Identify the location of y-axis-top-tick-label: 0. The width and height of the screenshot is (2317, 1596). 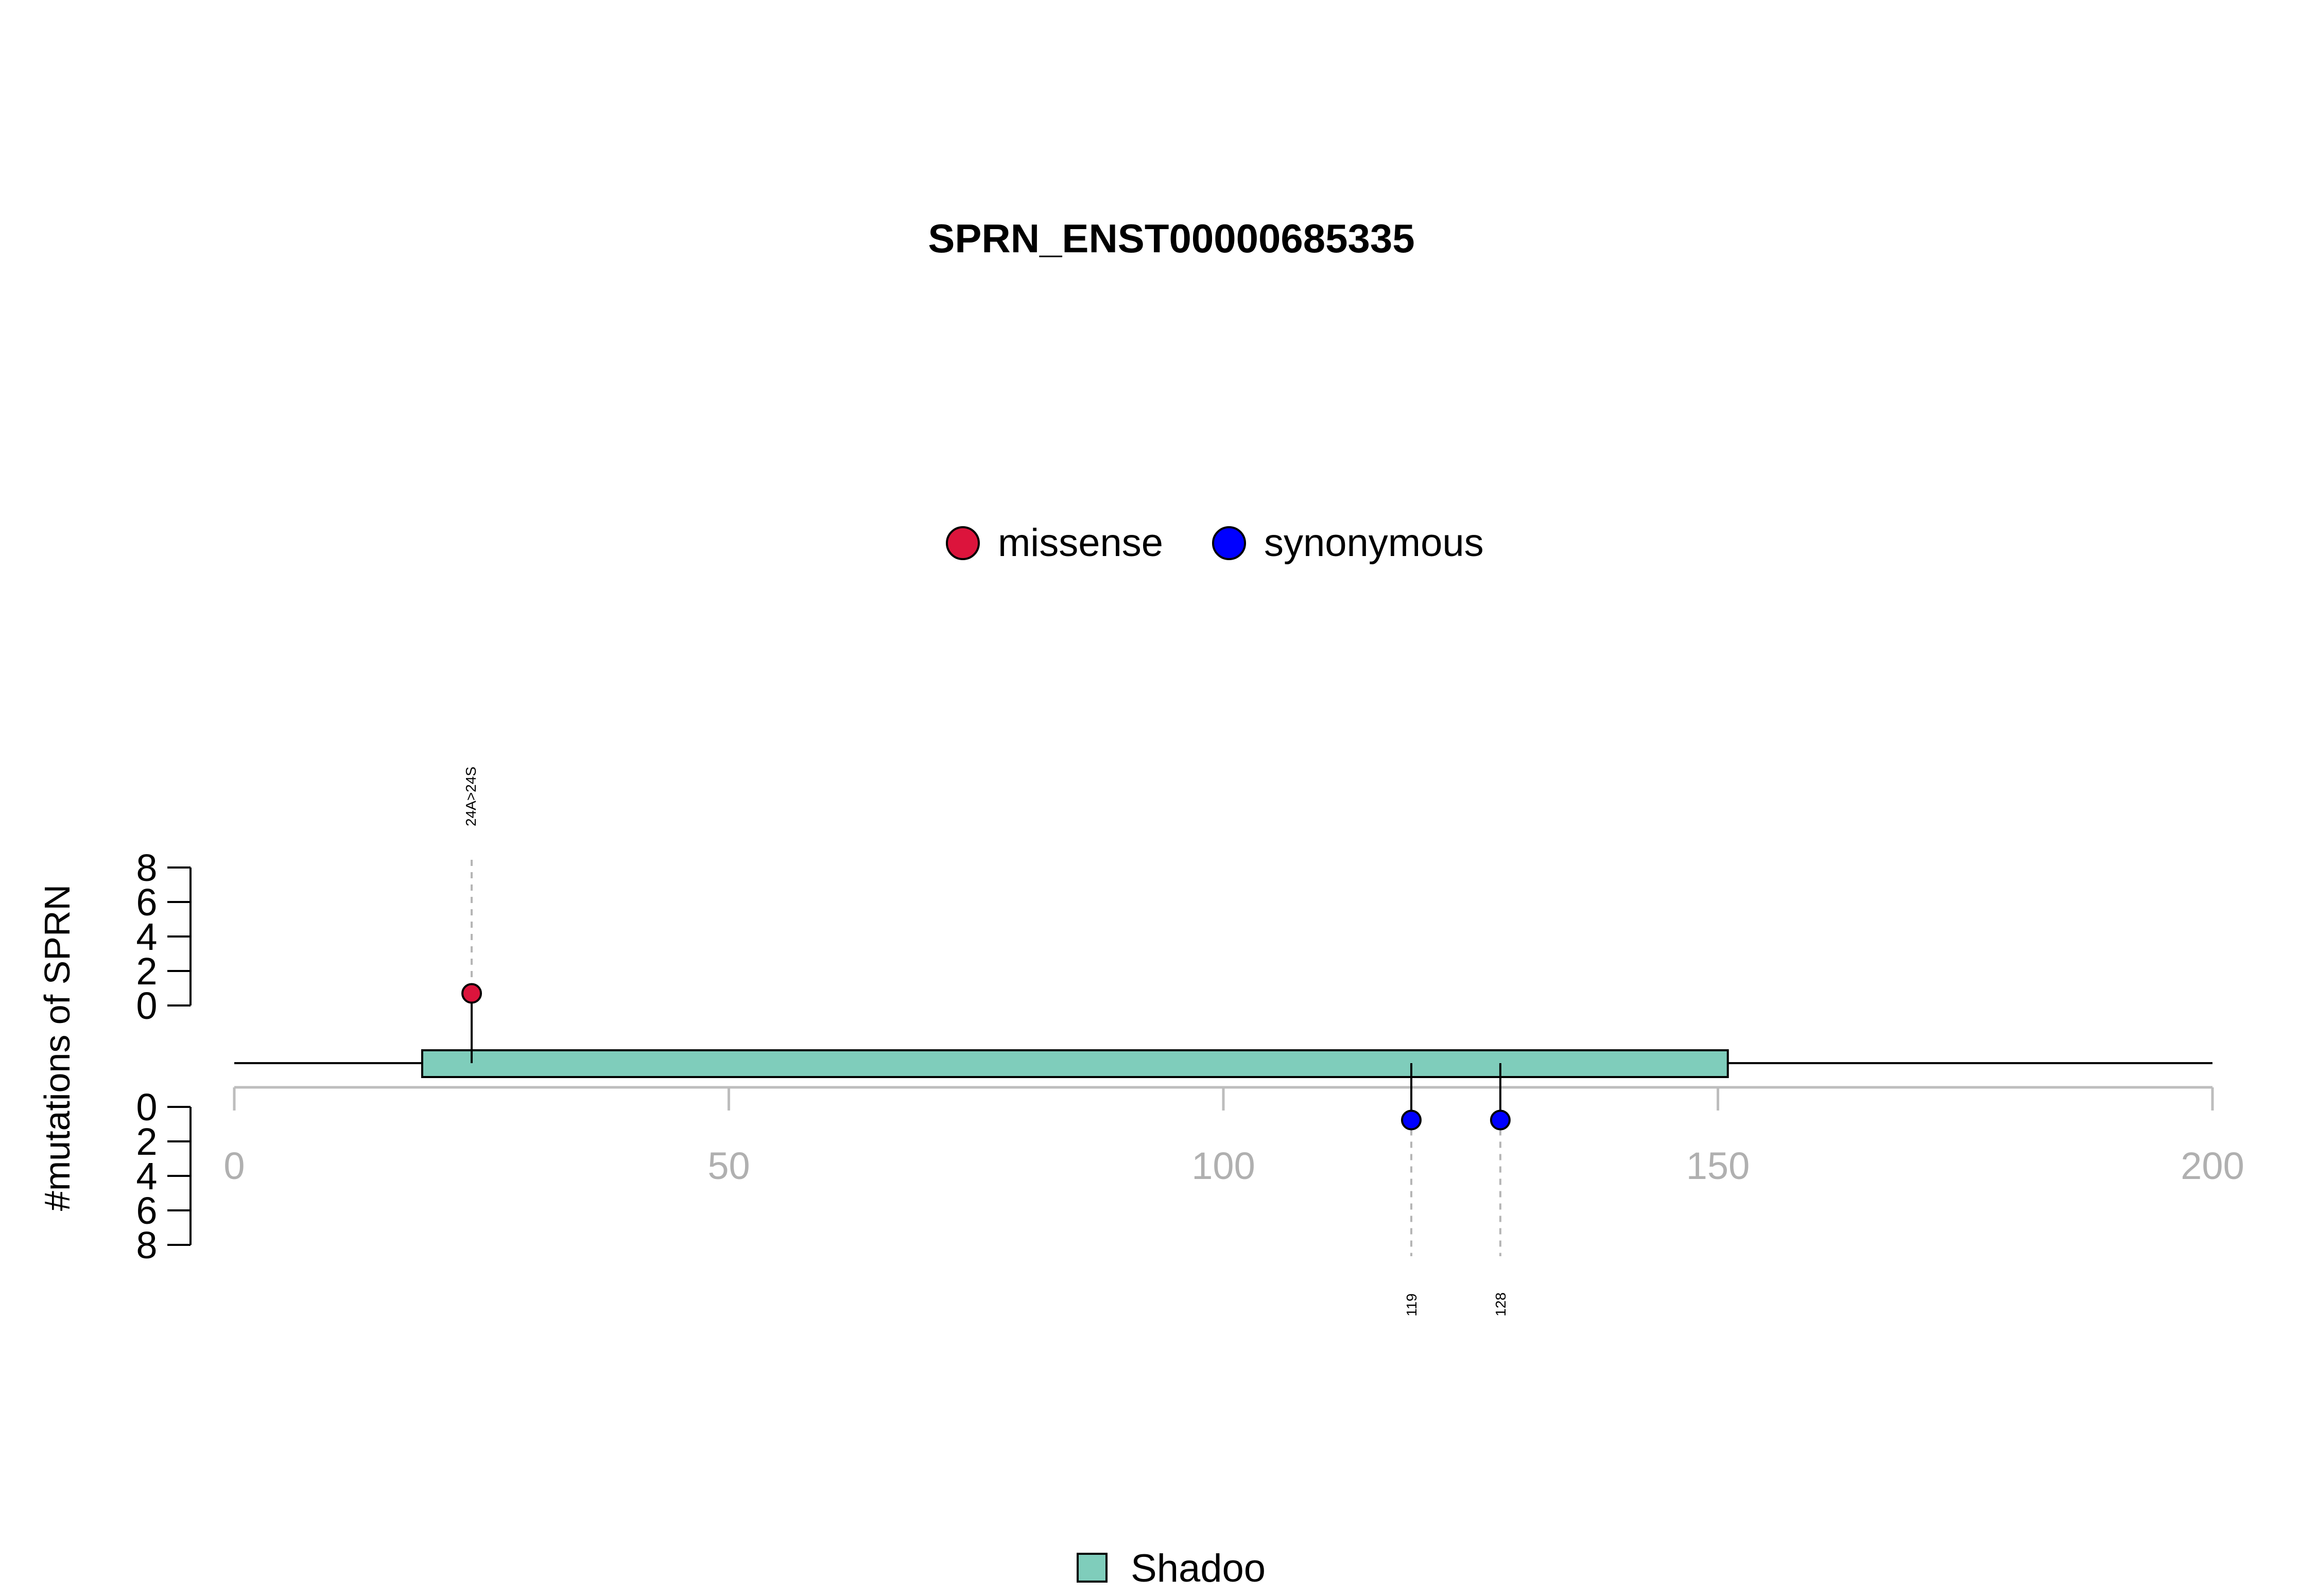
(146, 1005).